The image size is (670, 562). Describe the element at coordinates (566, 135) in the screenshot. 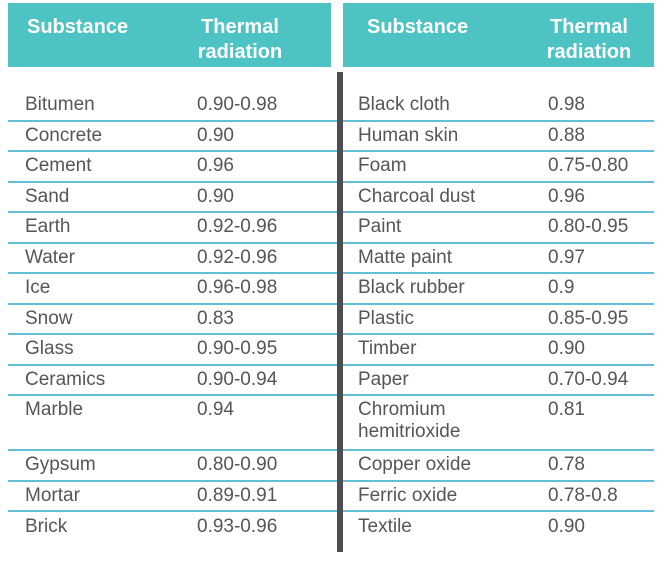

I see `value-cell: 0.88` at that location.